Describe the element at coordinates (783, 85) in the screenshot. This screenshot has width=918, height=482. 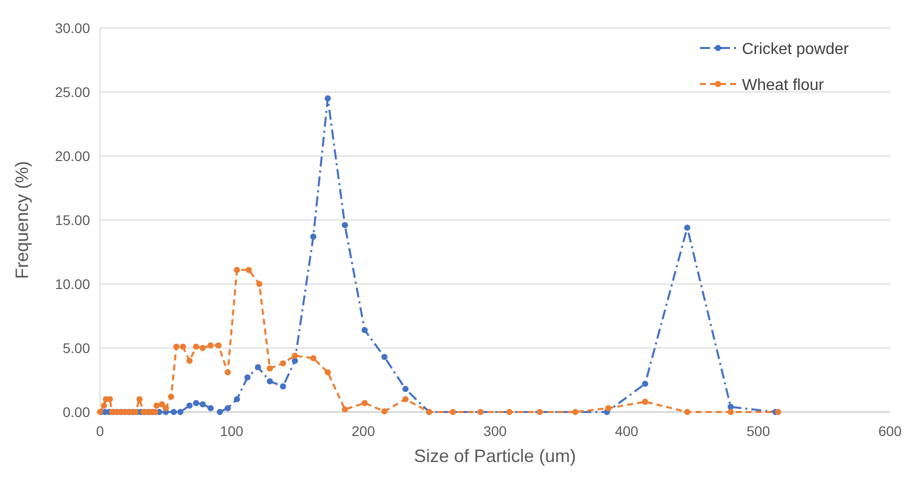
I see `legend-label: Wheat flour` at that location.